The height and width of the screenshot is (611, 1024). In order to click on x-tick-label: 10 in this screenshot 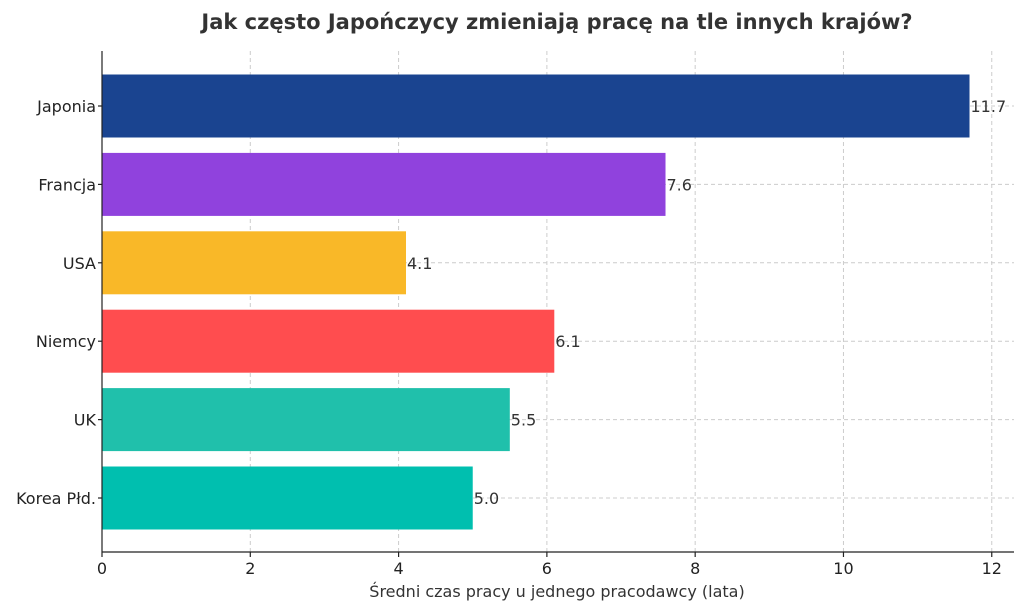, I will do `click(843, 568)`.